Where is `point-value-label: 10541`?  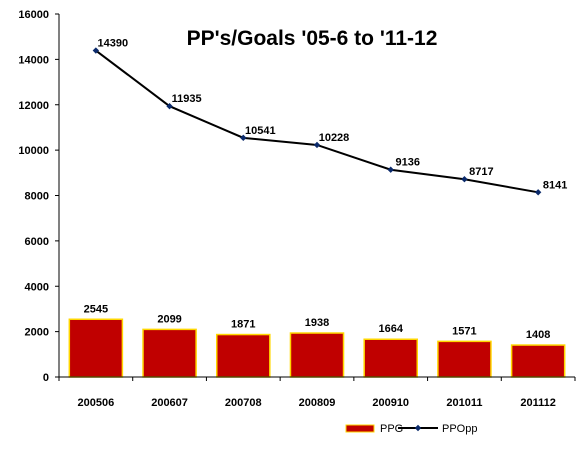
point-value-label: 10541 is located at coordinates (260, 131).